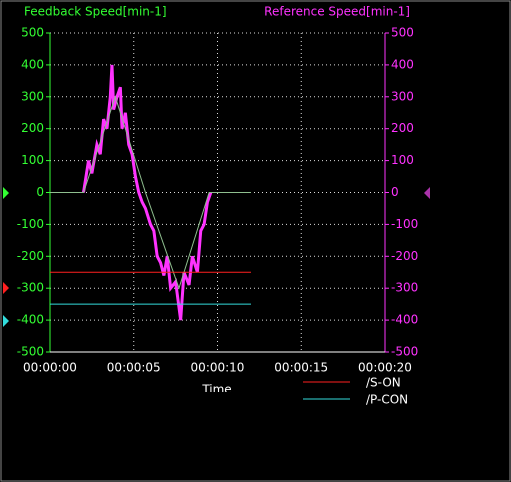  Describe the element at coordinates (402, 96) in the screenshot. I see `y2-tick-label: 300` at that location.